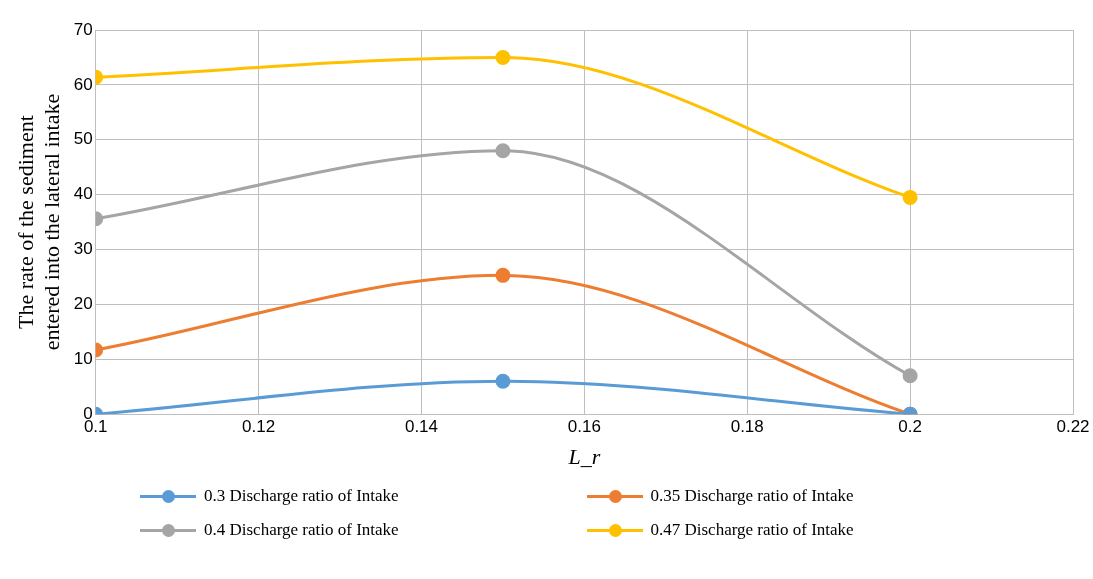  I want to click on y-tick-label: 40, so click(83, 194).